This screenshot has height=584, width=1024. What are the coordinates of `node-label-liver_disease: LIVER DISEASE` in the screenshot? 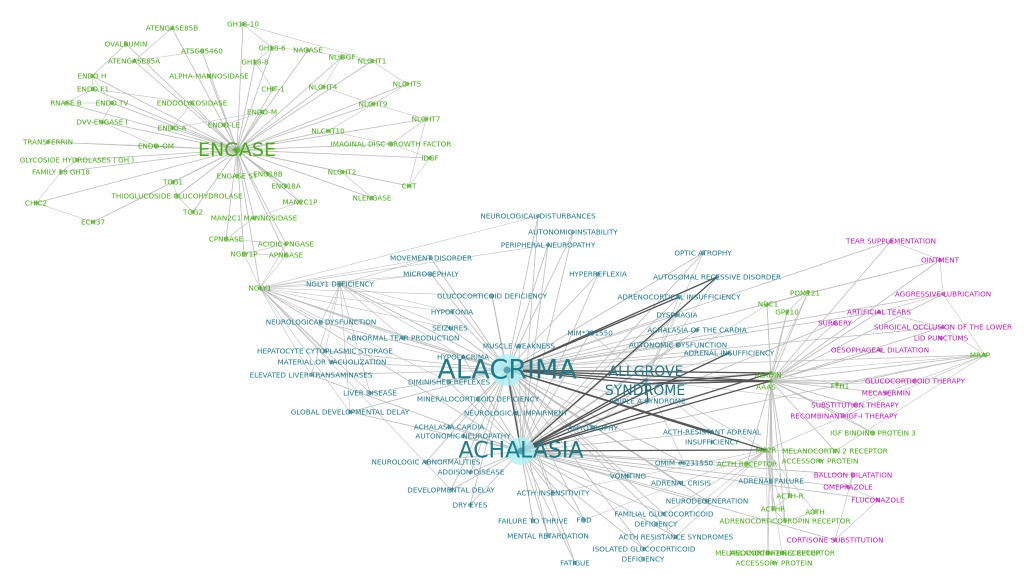 It's located at (370, 393).